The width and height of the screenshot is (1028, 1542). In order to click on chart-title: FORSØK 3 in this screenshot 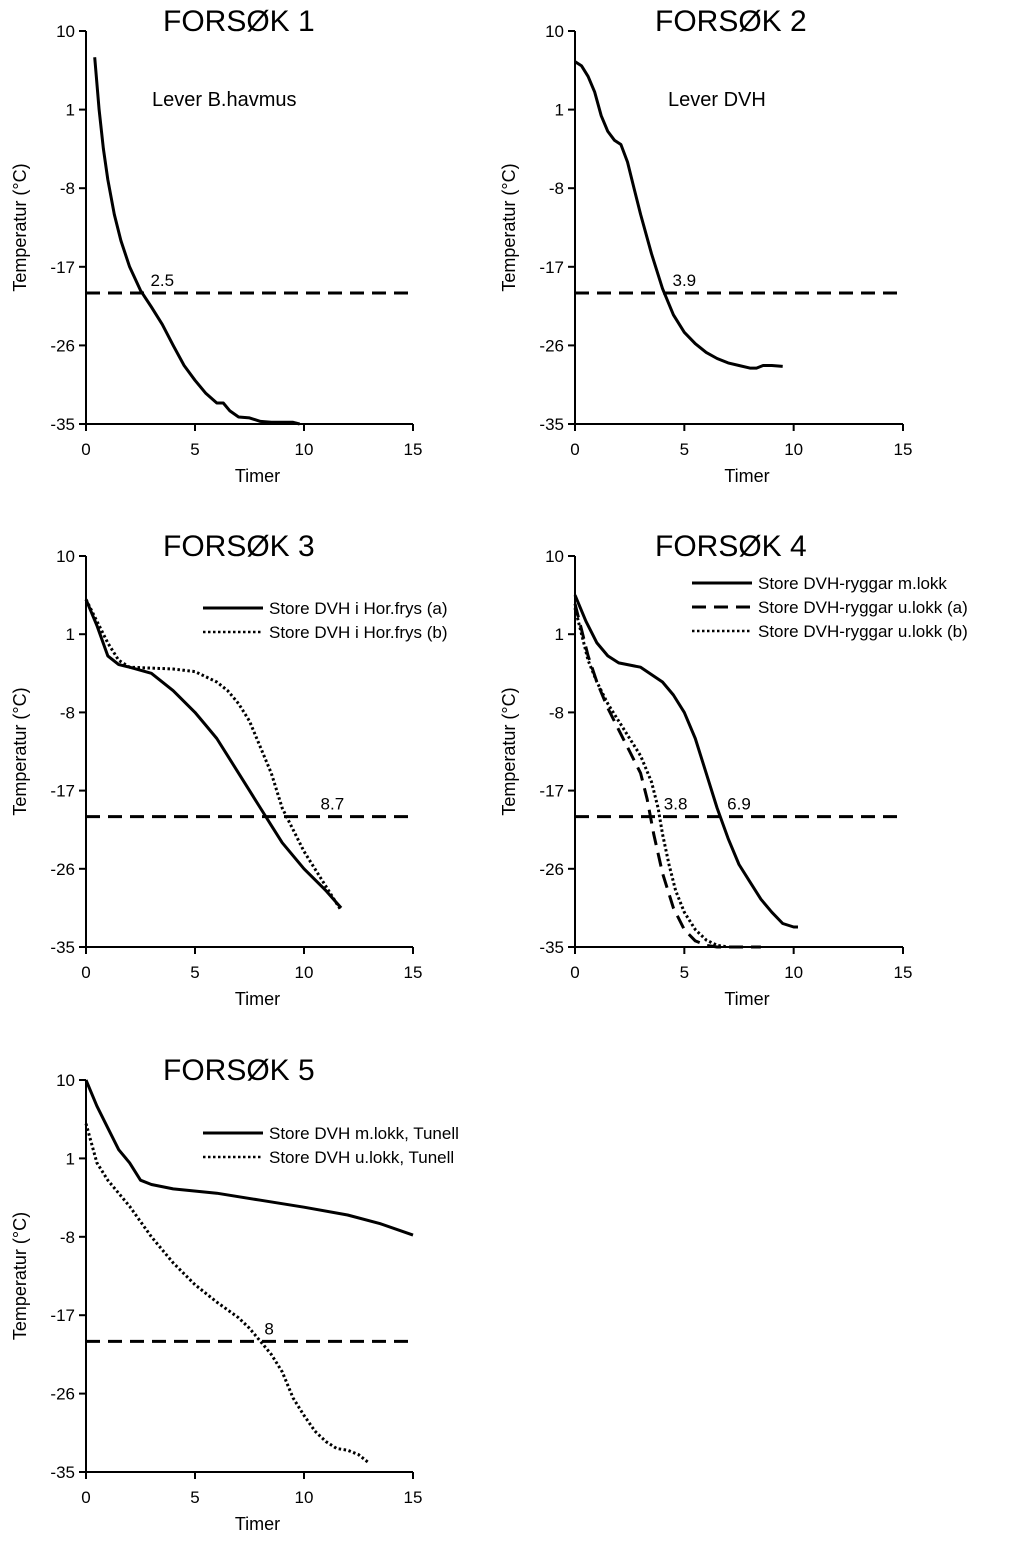, I will do `click(239, 546)`.